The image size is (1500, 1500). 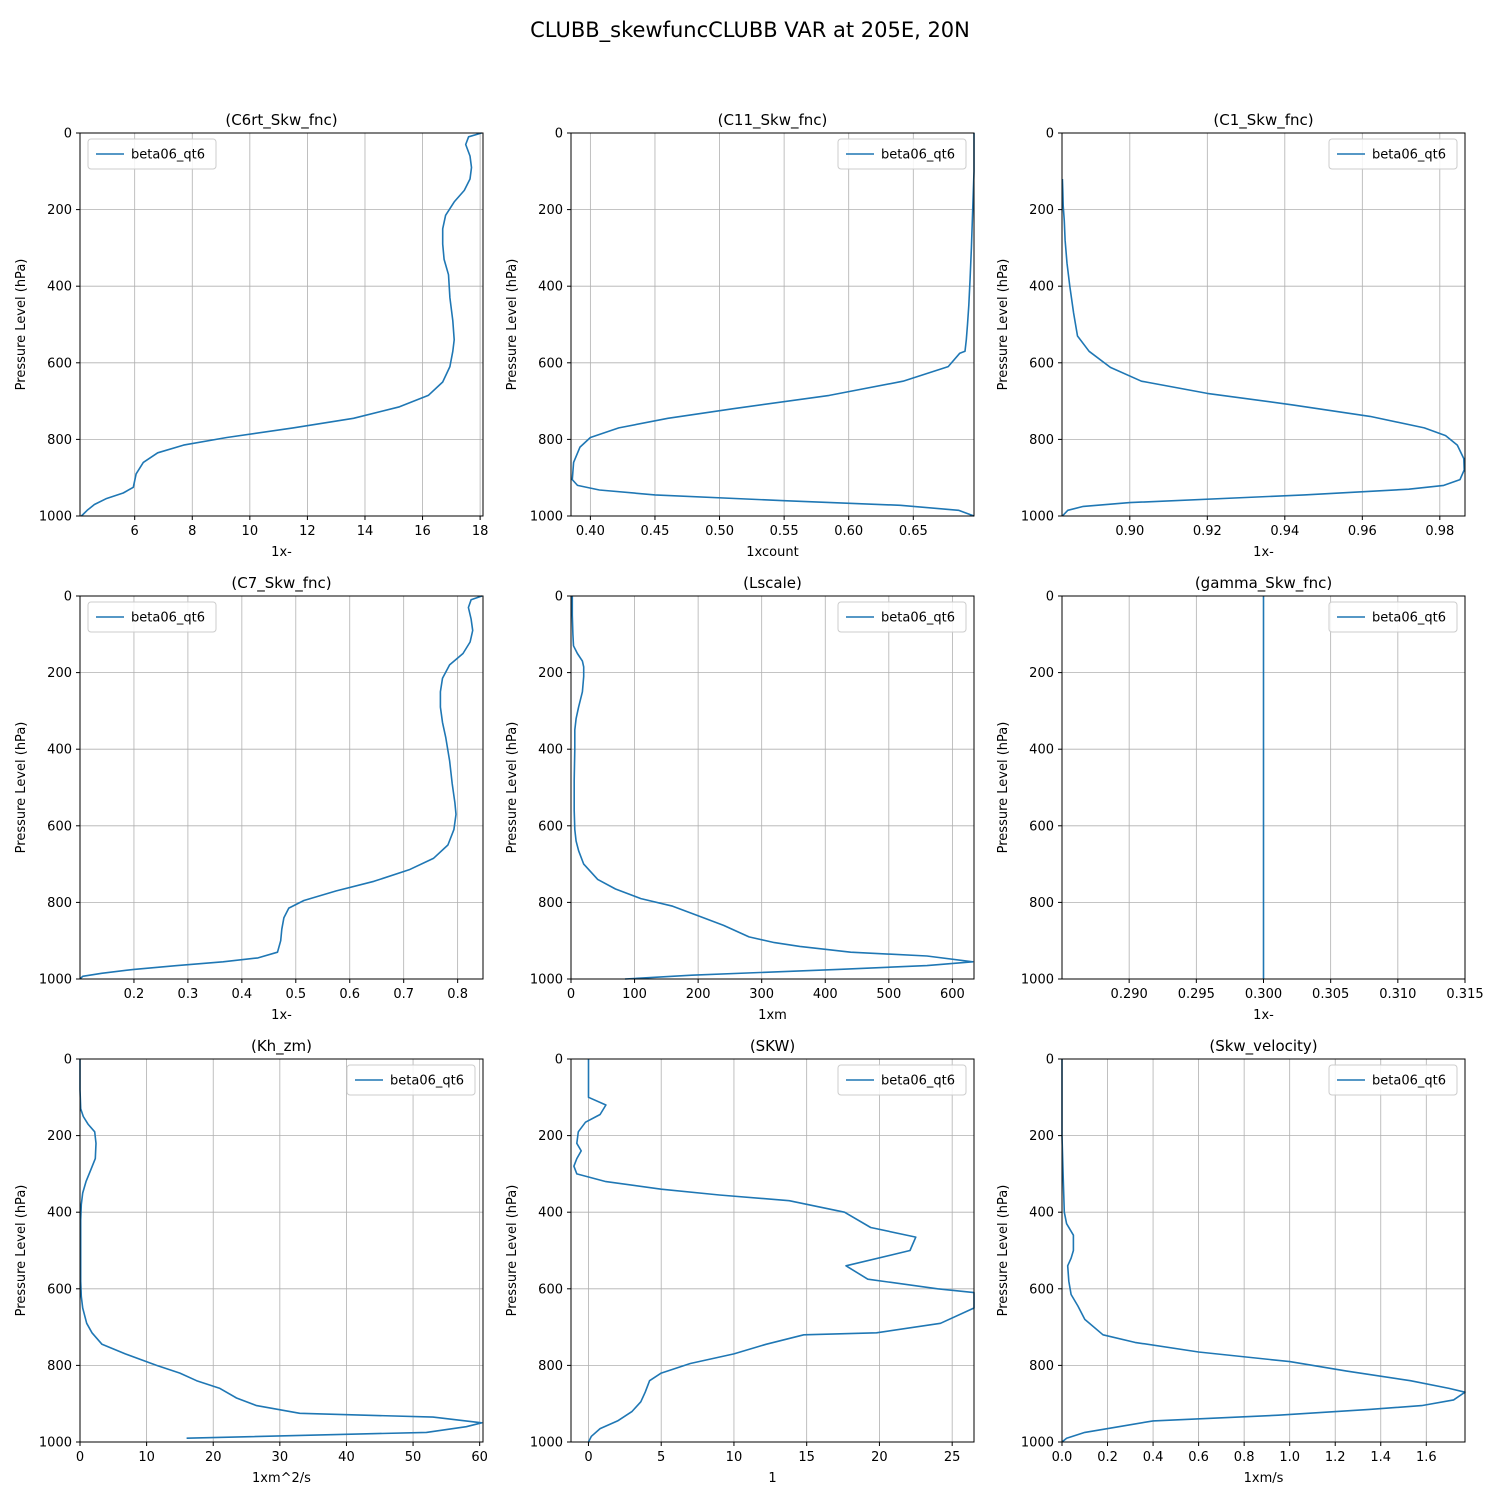 What do you see at coordinates (772, 583) in the screenshot?
I see `subplot-title: (Lscale)` at bounding box center [772, 583].